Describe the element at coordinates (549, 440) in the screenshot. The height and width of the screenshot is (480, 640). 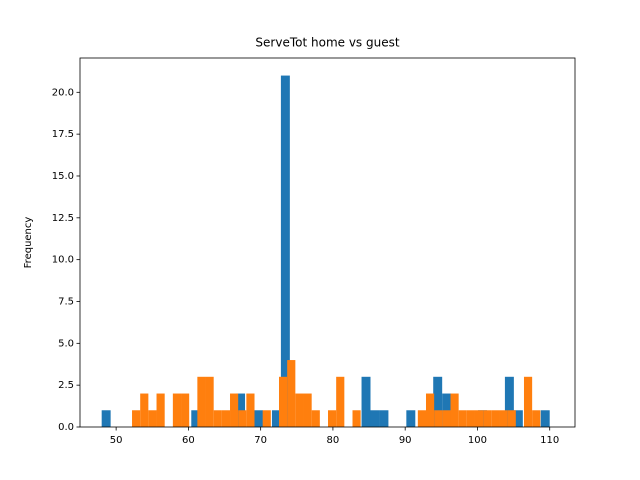
I see `x-tick-label: 110` at that location.